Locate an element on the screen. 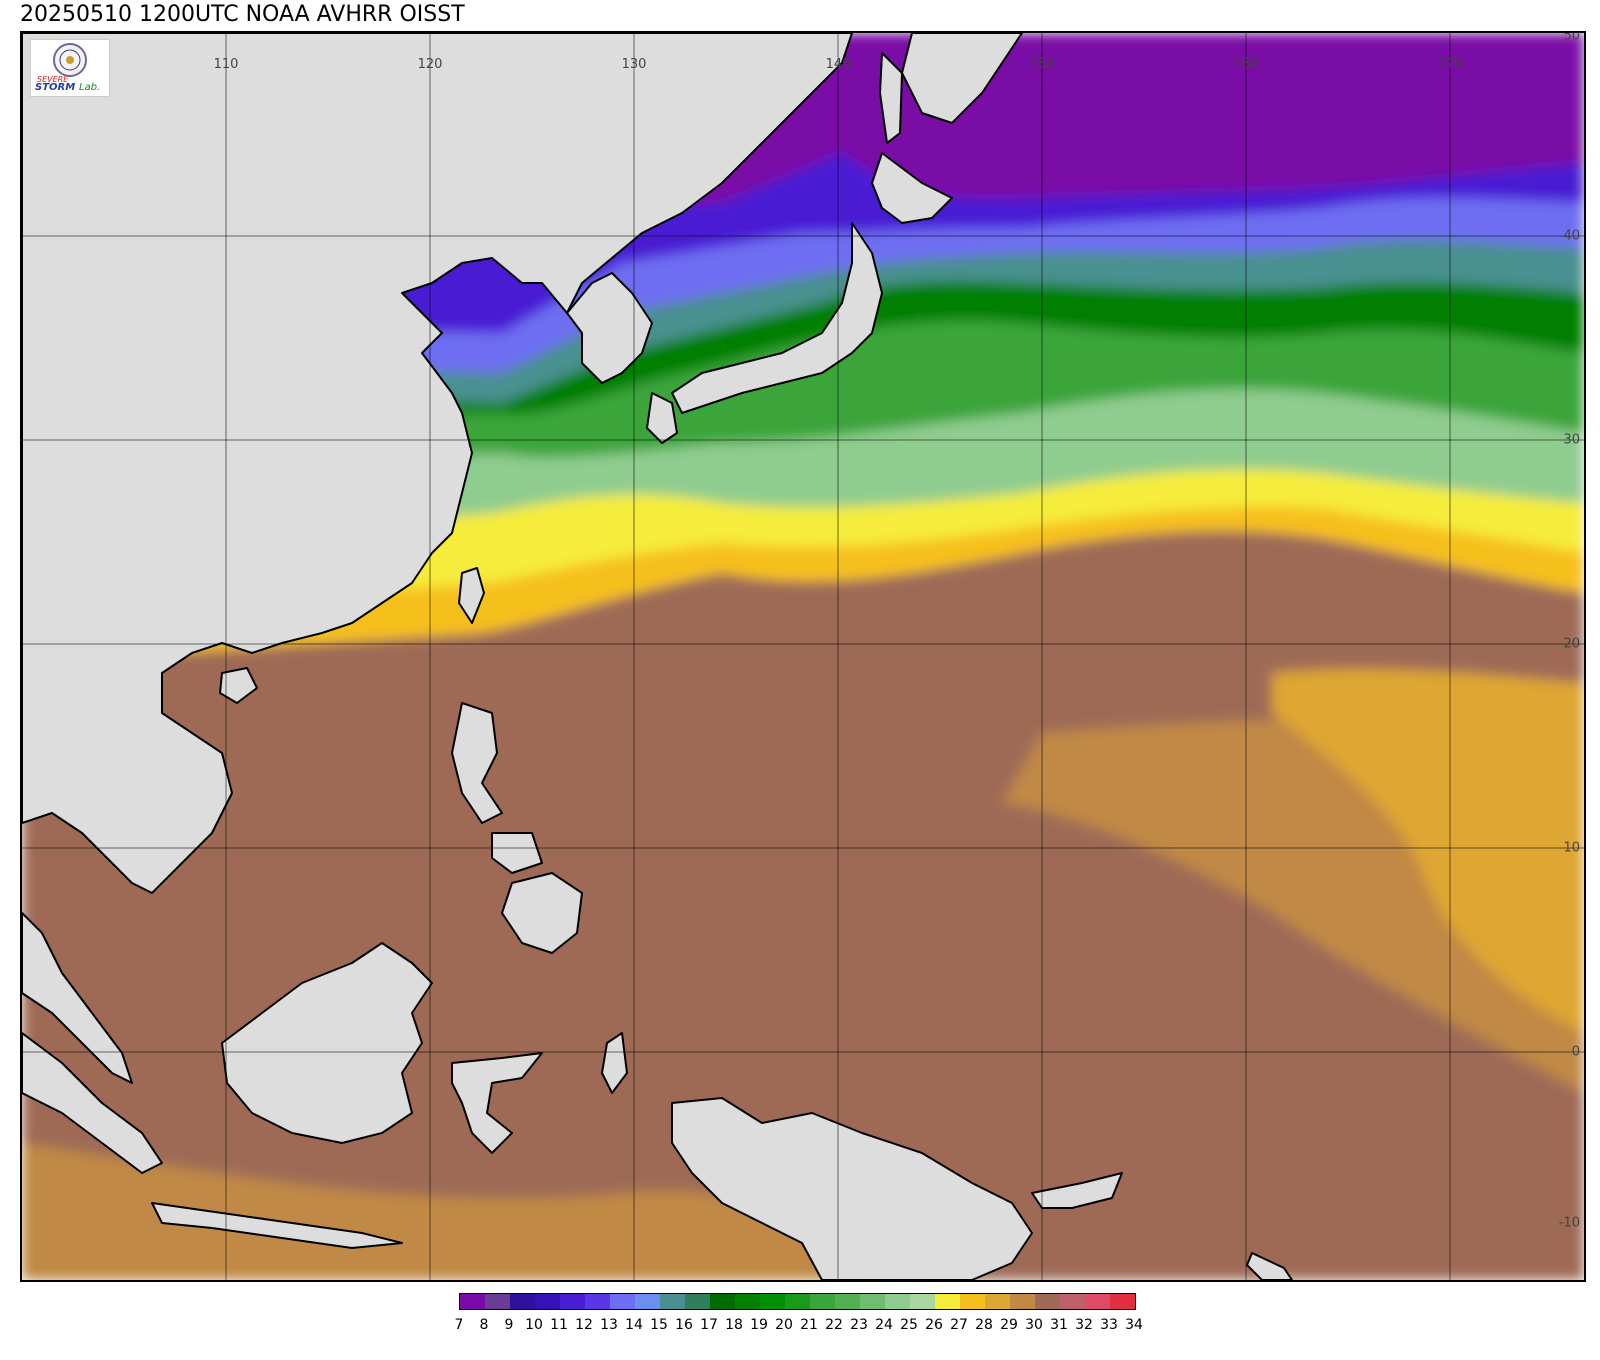 Image resolution: width=1600 pixels, height=1360 pixels. lat-label-10: 10 is located at coordinates (1571, 848).